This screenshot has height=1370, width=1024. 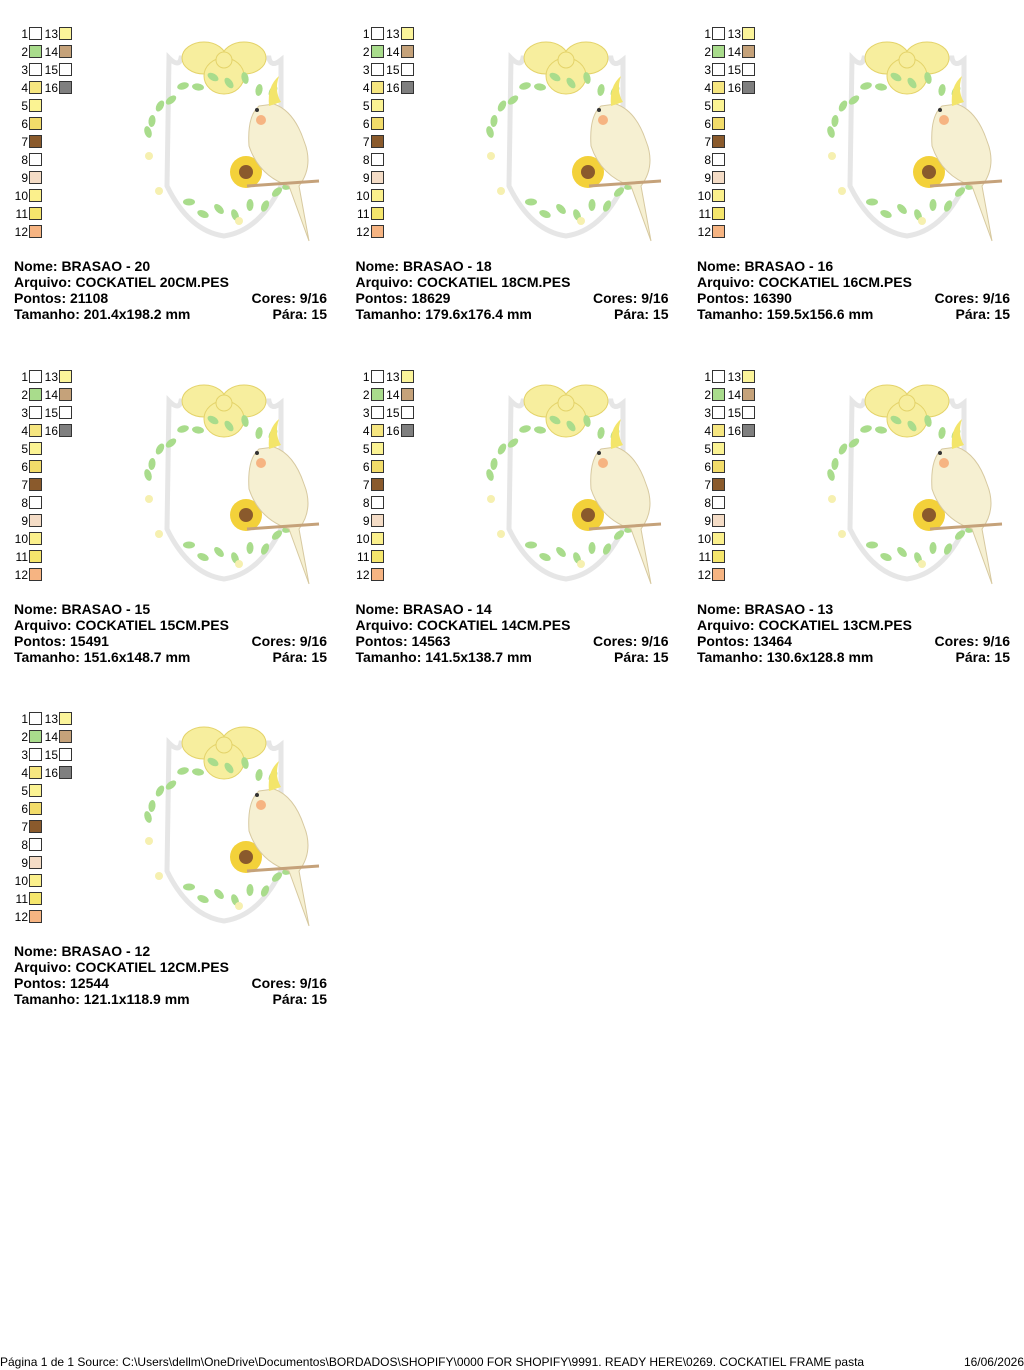 What do you see at coordinates (512, 640) in the screenshot?
I see `info-line: Pontos: 14563 Cores: 9/16` at bounding box center [512, 640].